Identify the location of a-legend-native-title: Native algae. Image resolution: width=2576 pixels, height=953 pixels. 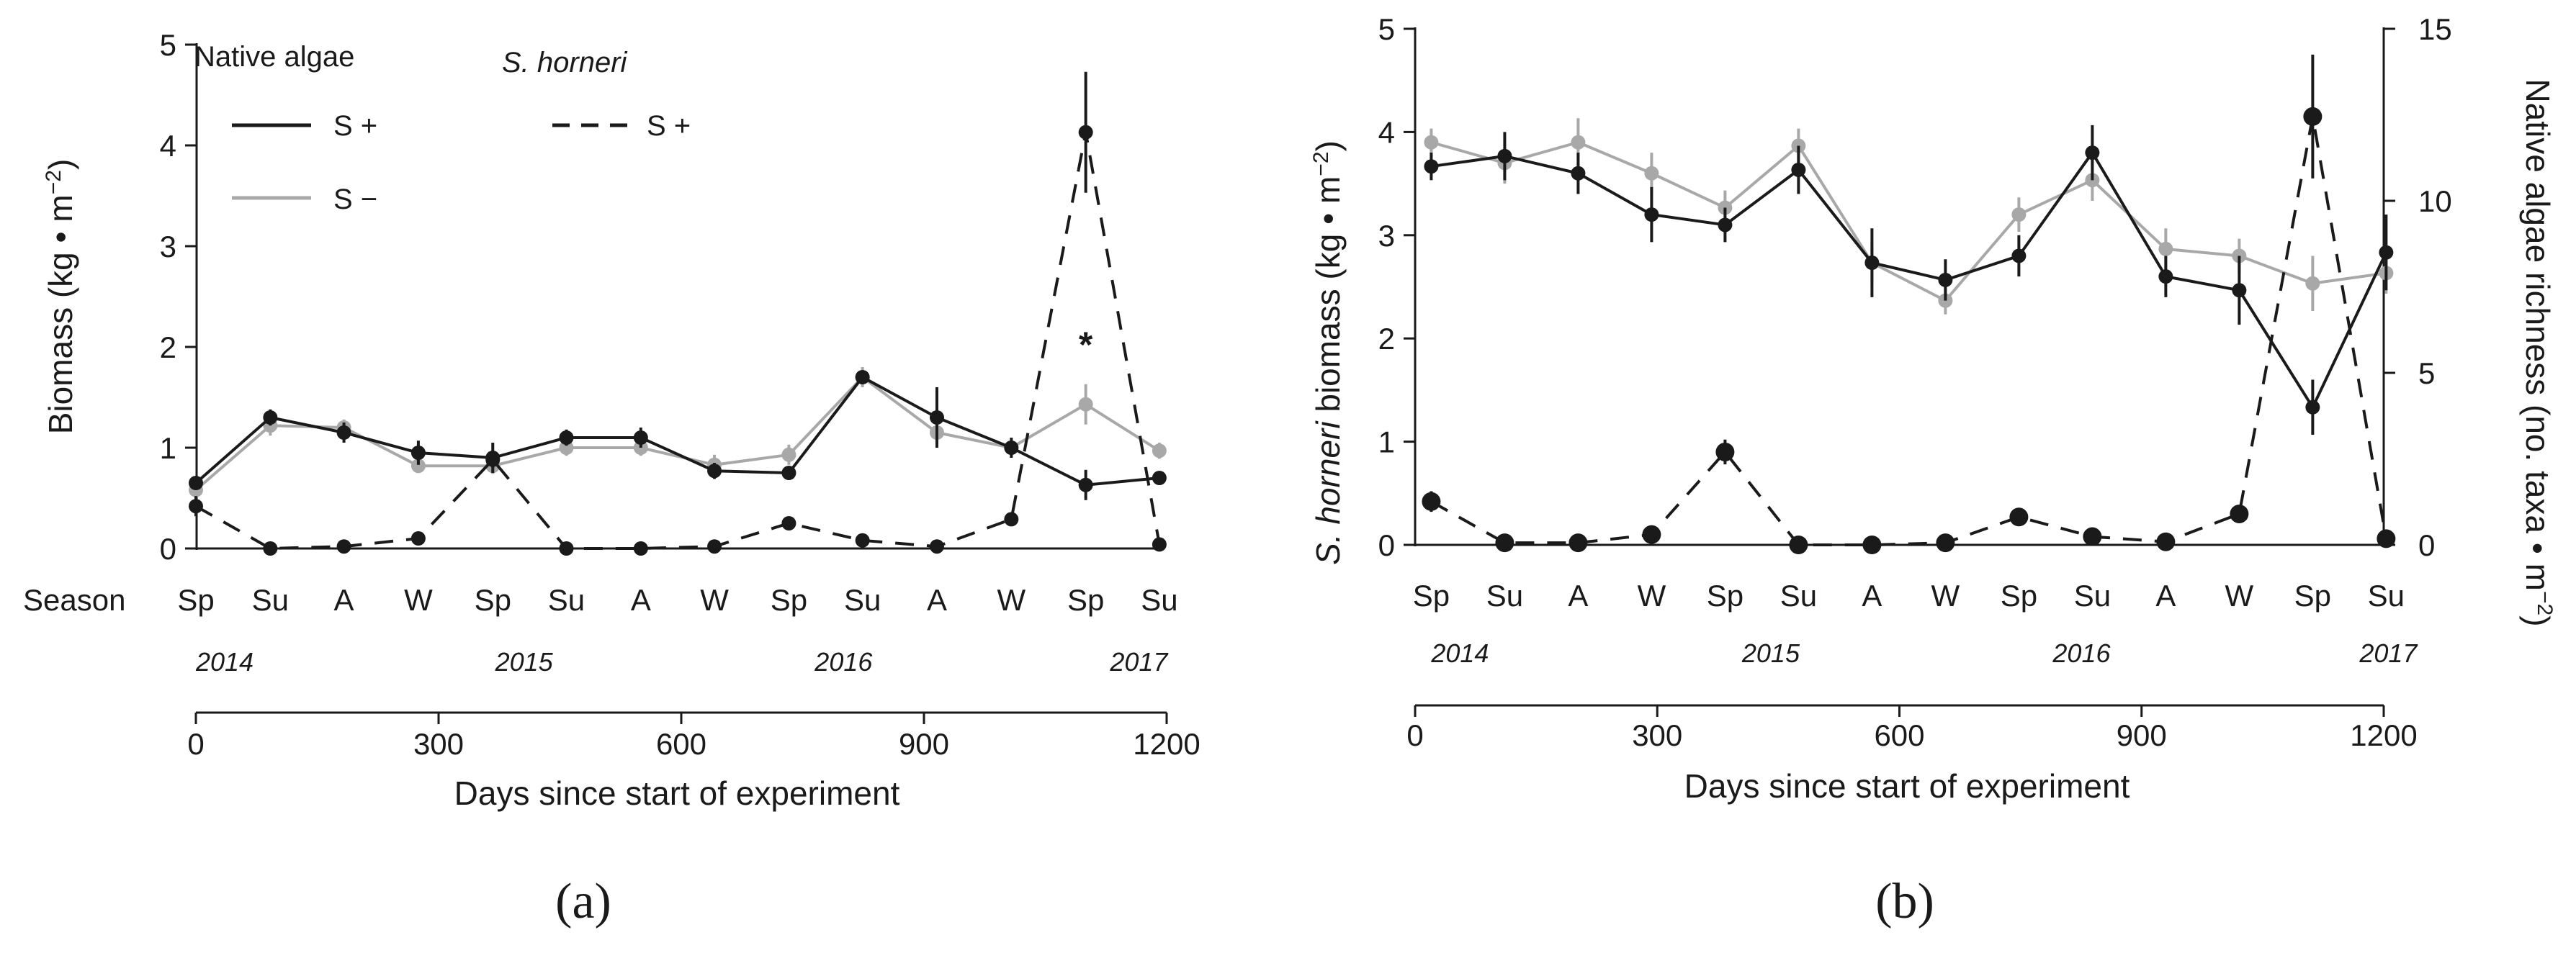
(274, 57).